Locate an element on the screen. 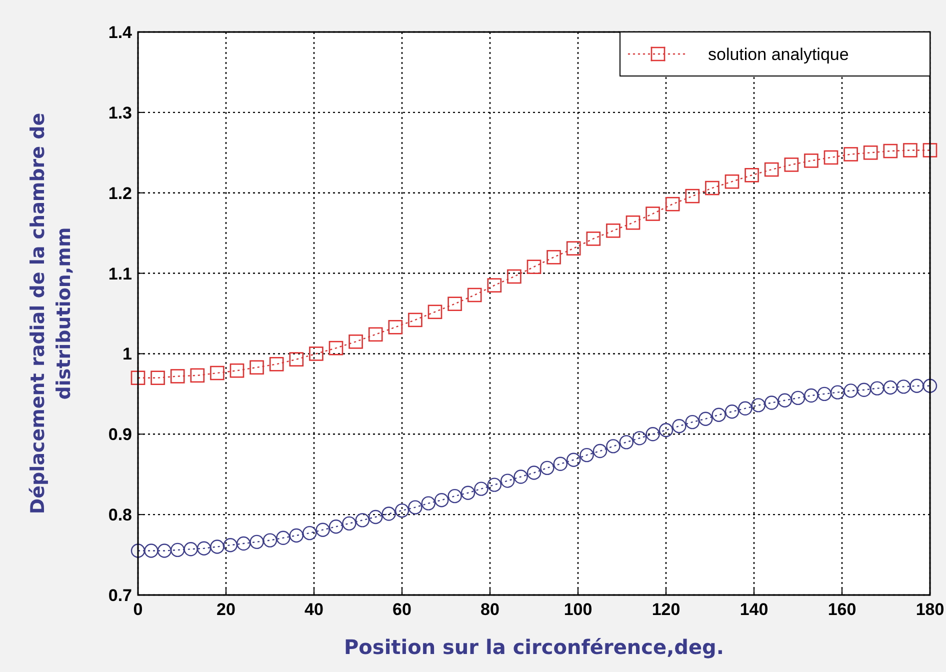 The image size is (946, 672). y-tick-label: 0.7 is located at coordinates (120, 595).